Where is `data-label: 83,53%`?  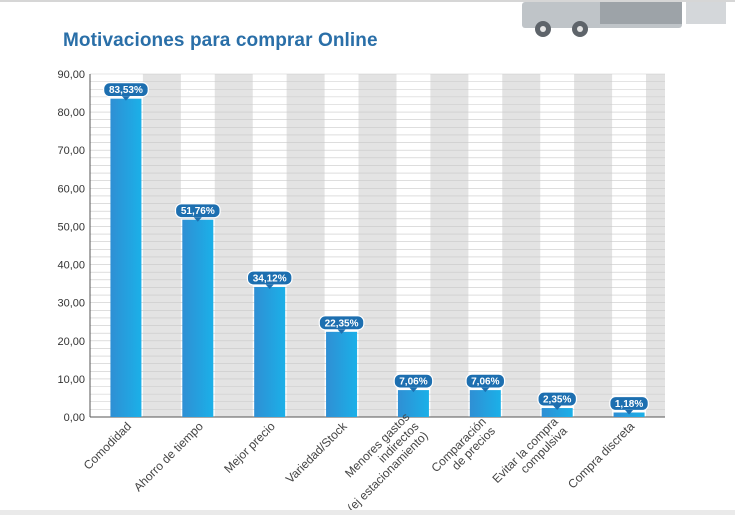 data-label: 83,53% is located at coordinates (126, 90).